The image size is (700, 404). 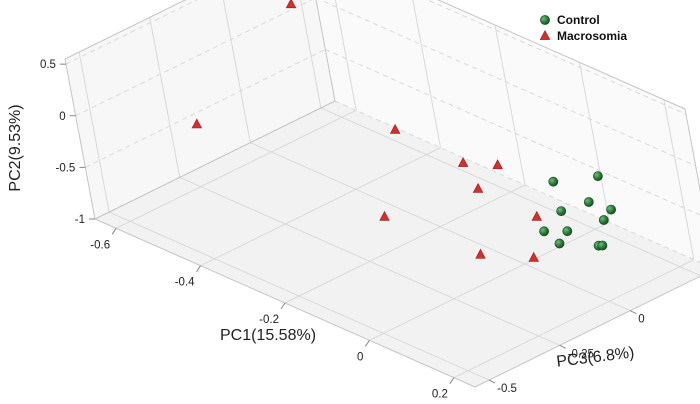 I want to click on legend-macrosomia-label: Macrosomia, so click(x=592, y=36).